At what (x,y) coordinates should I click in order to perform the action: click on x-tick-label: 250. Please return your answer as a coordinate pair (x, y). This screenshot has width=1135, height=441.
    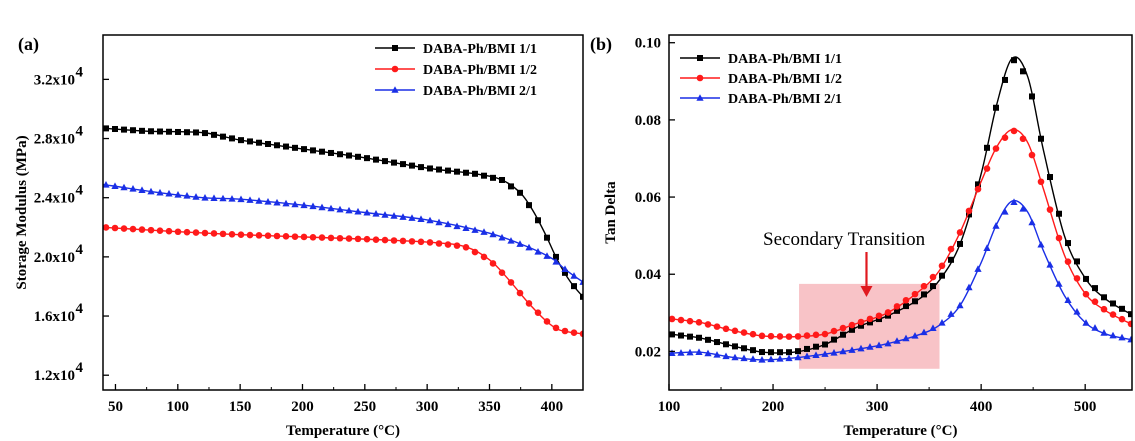
    Looking at the image, I should click on (365, 407).